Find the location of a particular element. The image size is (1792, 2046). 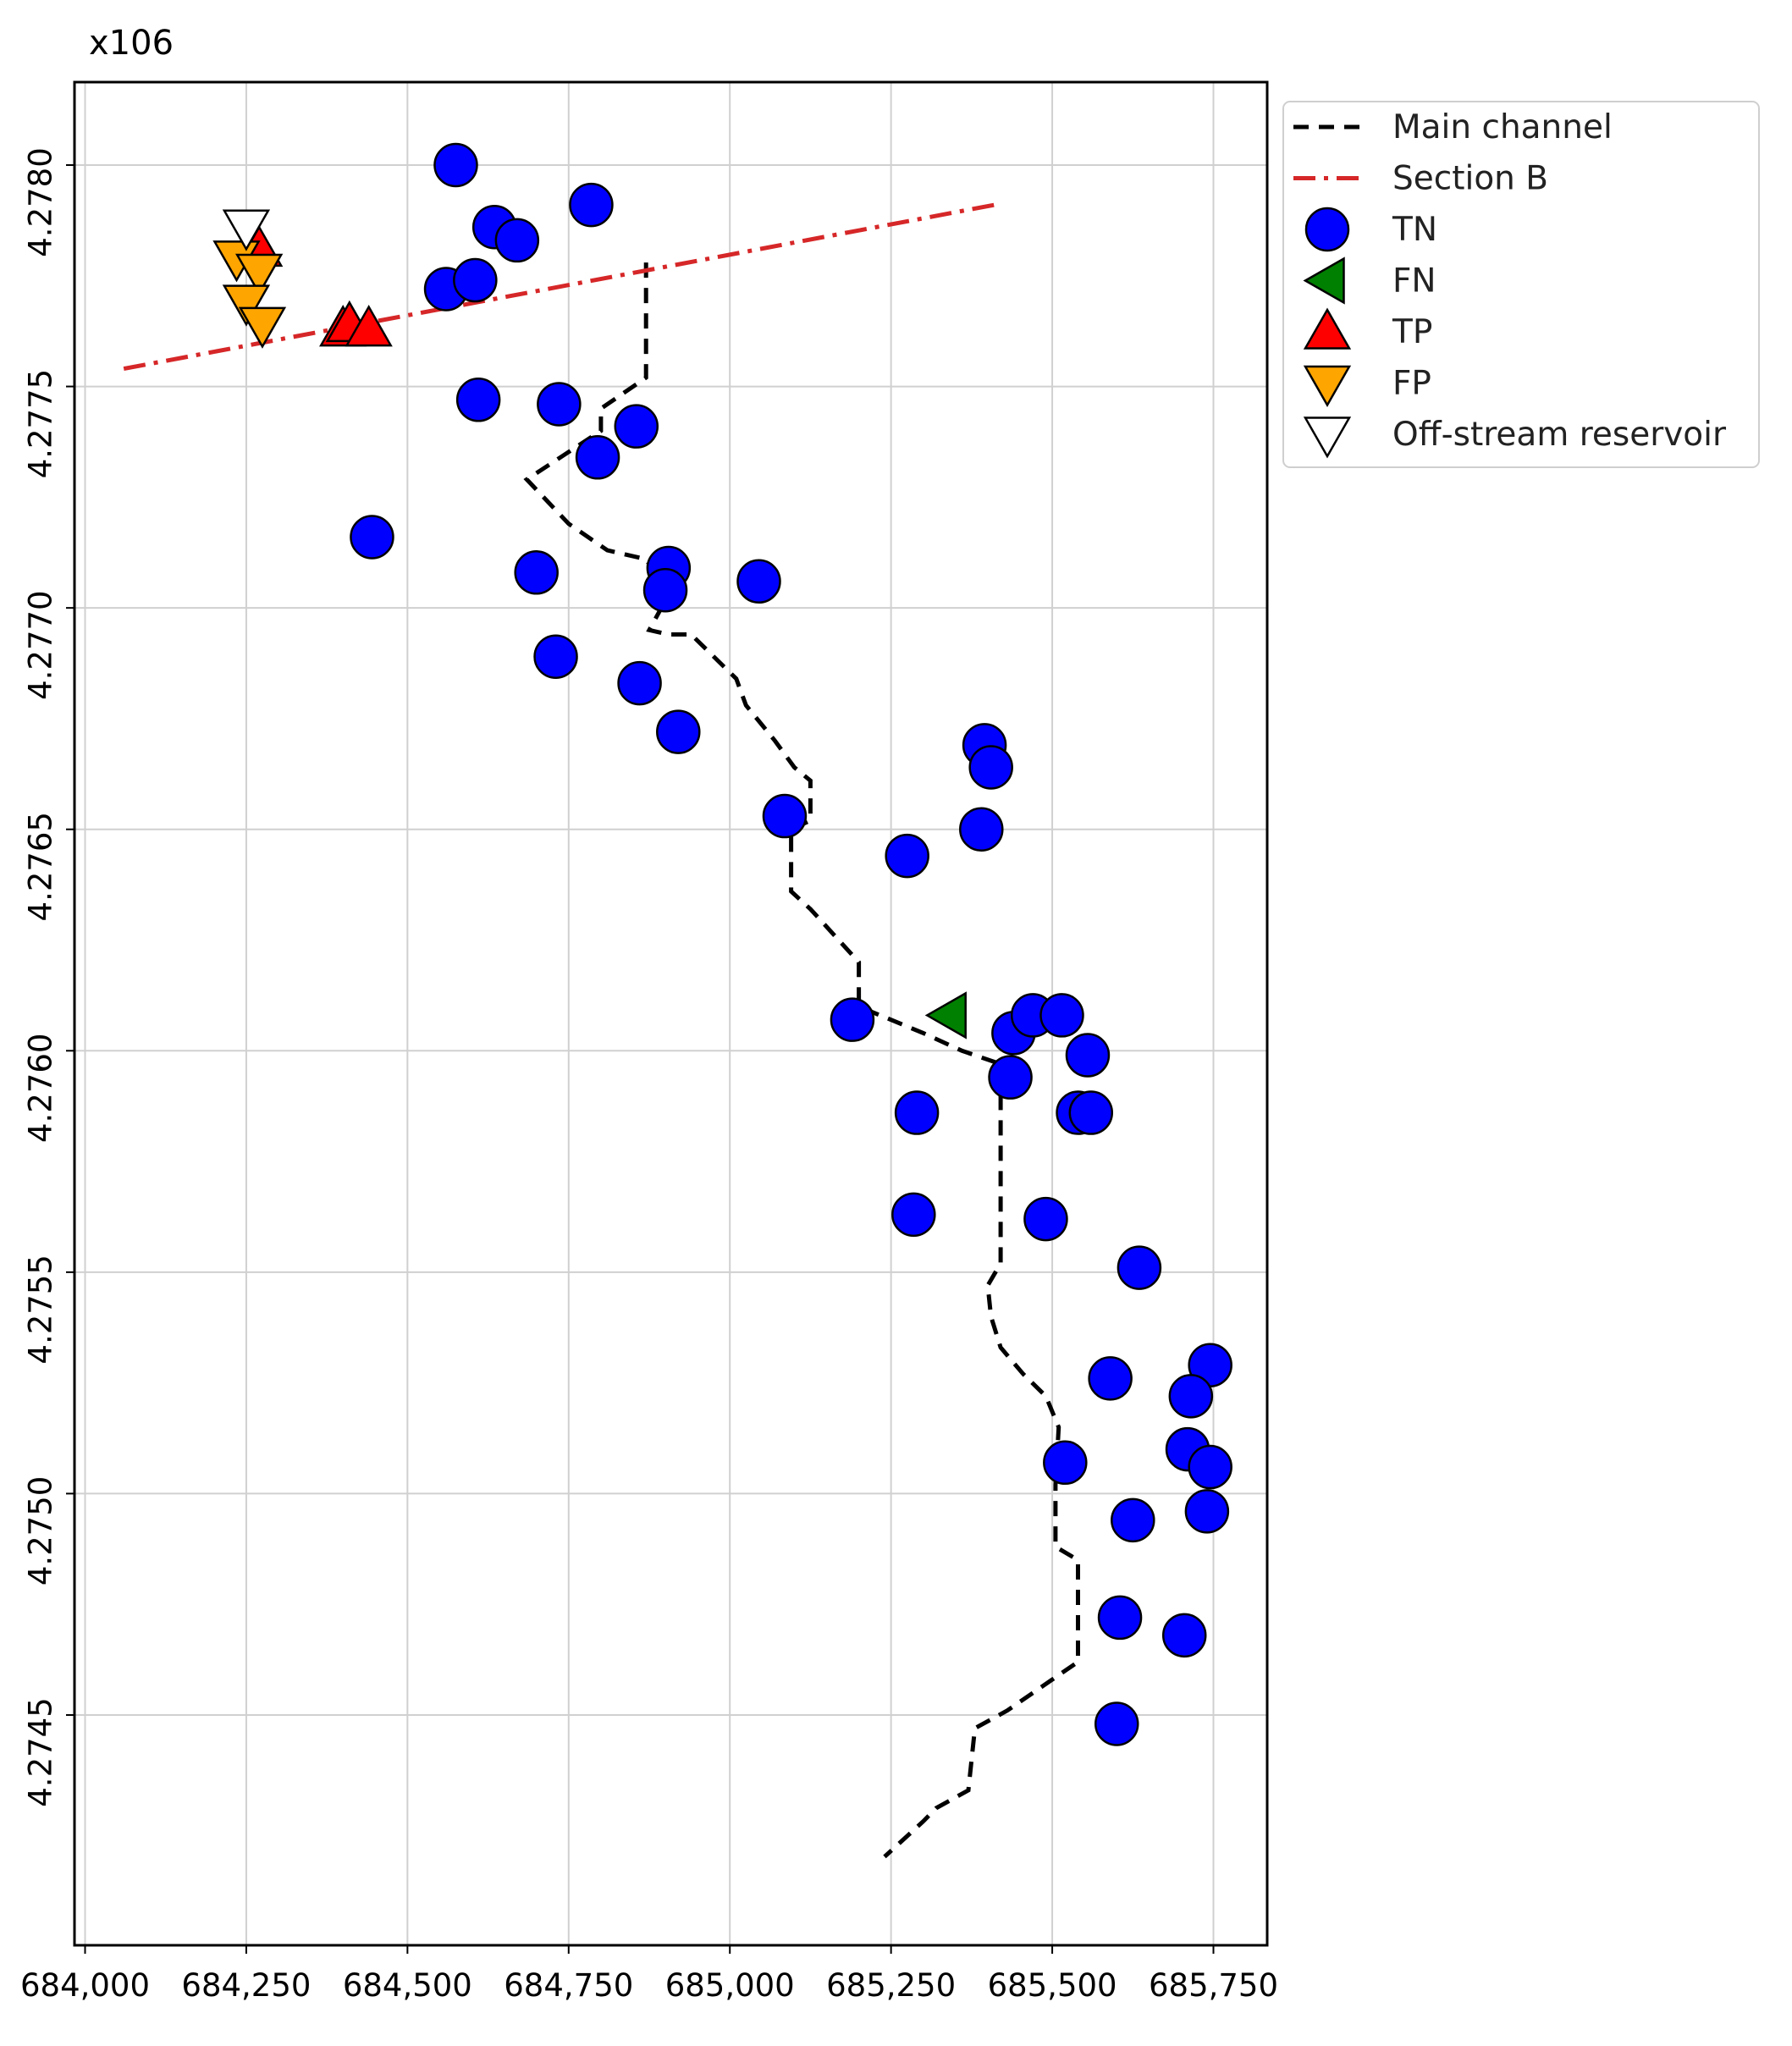

legend-handle-fp is located at coordinates (1327, 386).